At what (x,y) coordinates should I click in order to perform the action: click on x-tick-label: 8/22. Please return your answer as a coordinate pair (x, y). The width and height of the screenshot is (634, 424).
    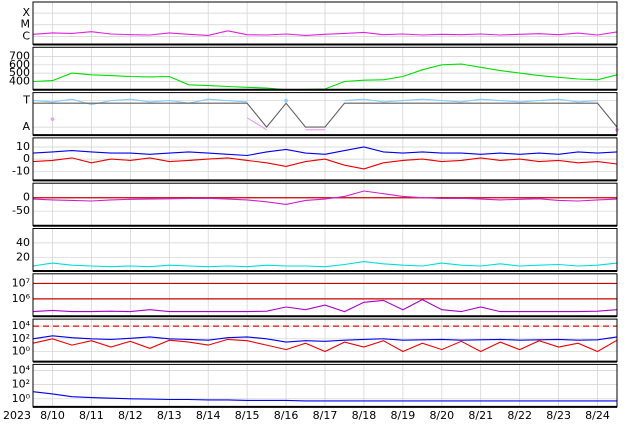
    Looking at the image, I should click on (519, 415).